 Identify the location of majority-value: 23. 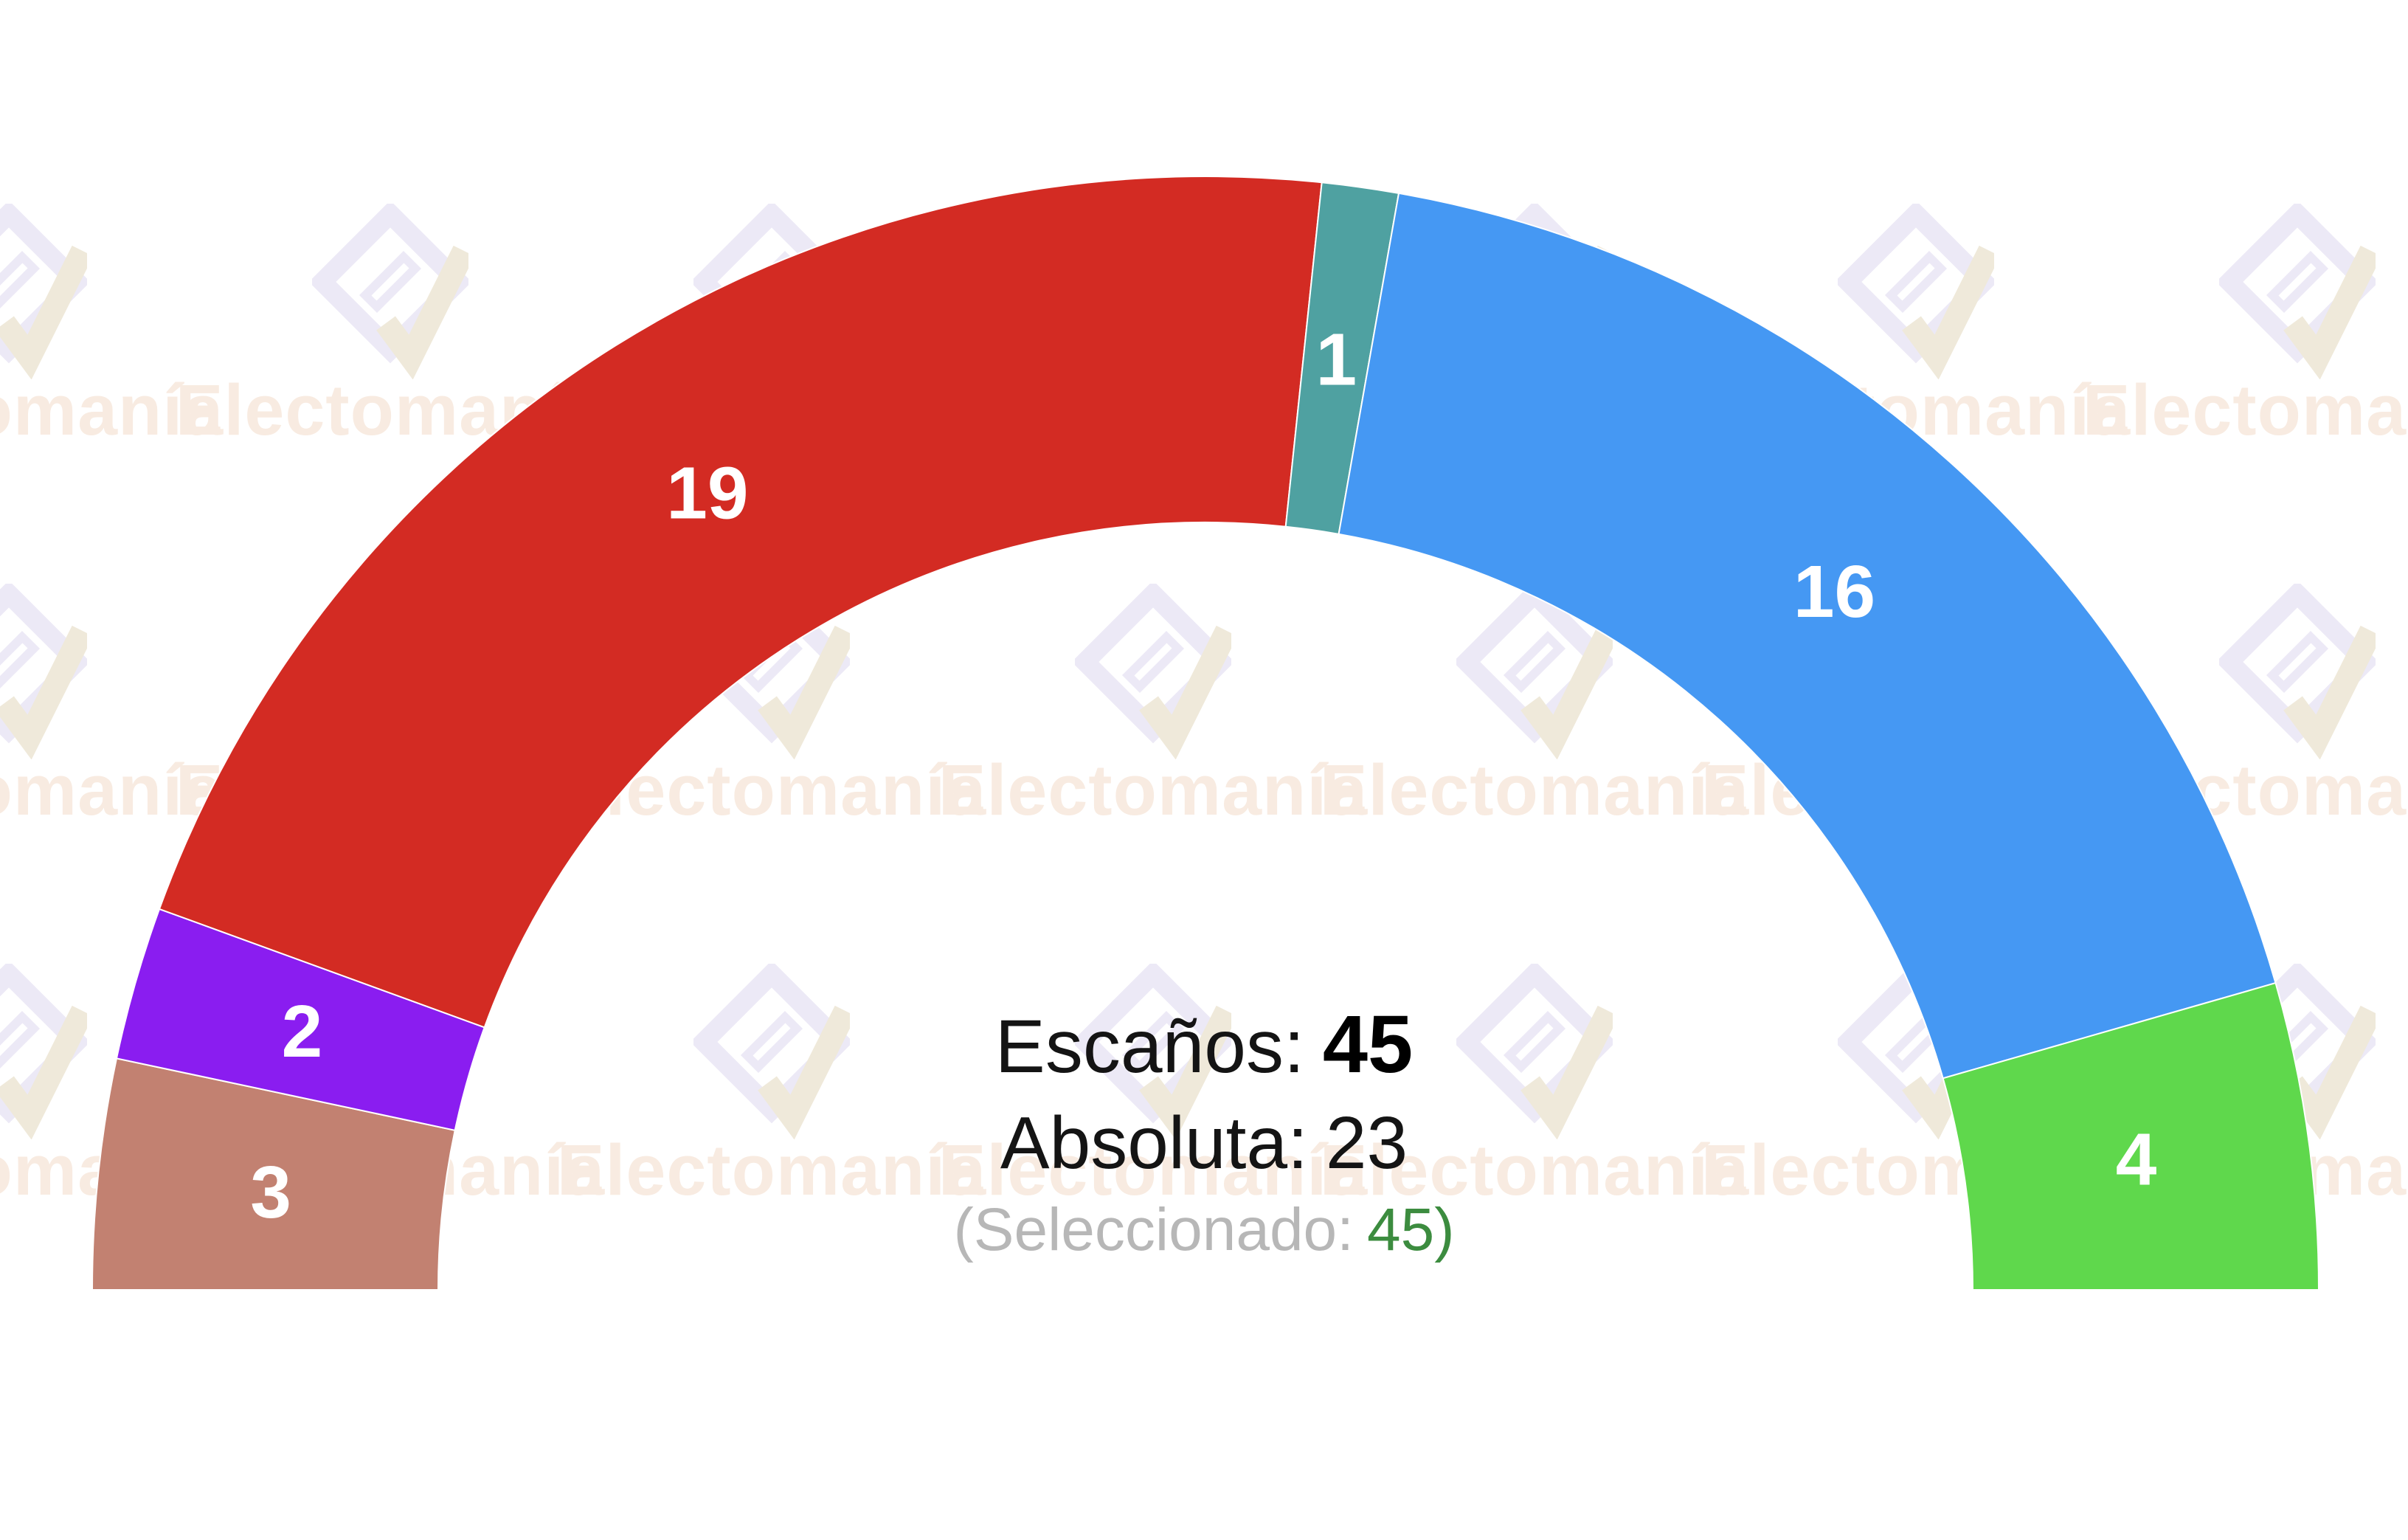
(1366, 1143).